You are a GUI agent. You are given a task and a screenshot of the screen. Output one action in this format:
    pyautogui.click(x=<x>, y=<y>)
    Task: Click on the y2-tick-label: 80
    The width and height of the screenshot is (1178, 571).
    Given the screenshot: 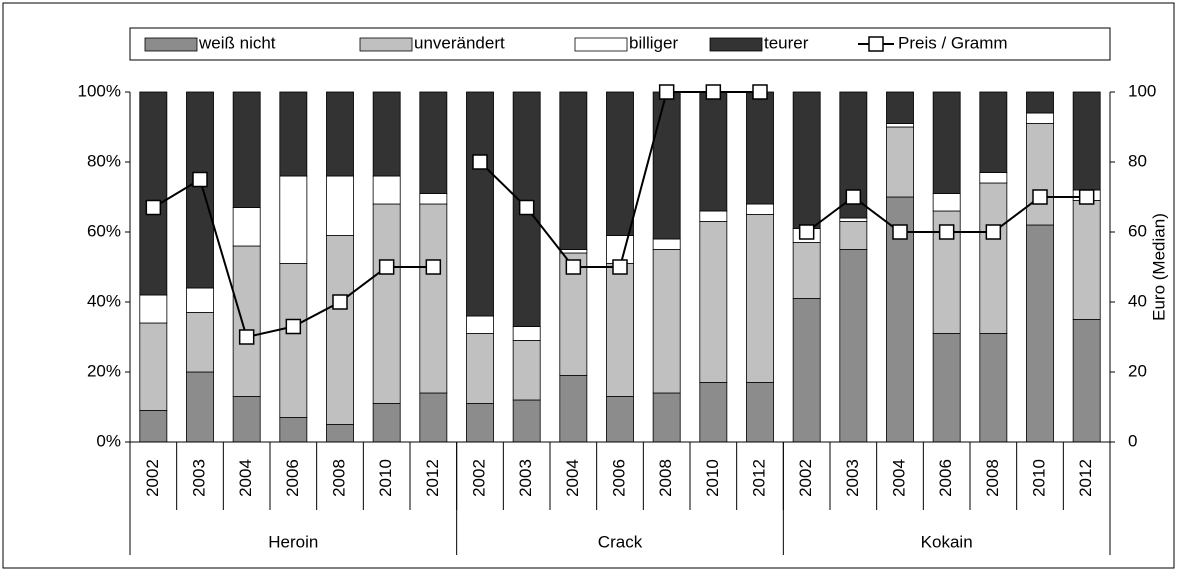 What is the action you would take?
    pyautogui.click(x=1137, y=160)
    